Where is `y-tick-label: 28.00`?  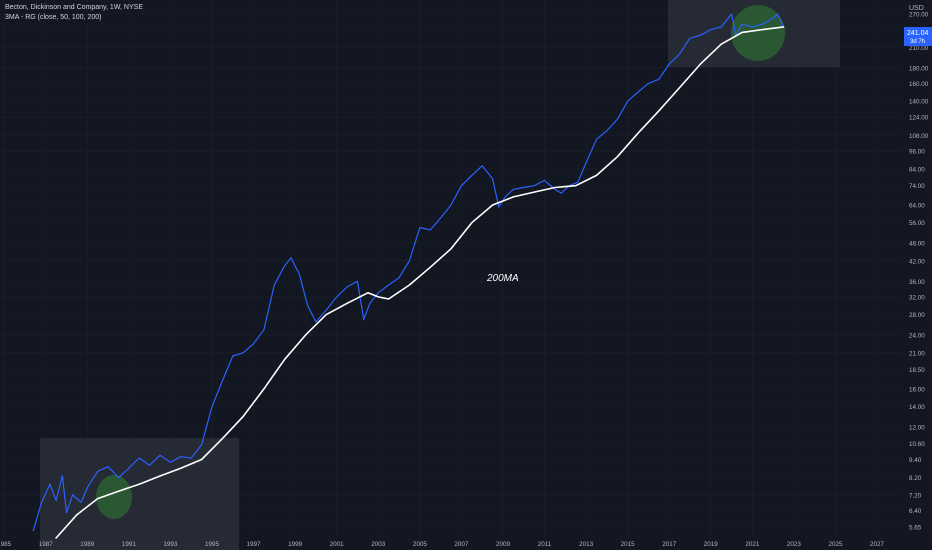
y-tick-label: 28.00 is located at coordinates (917, 315).